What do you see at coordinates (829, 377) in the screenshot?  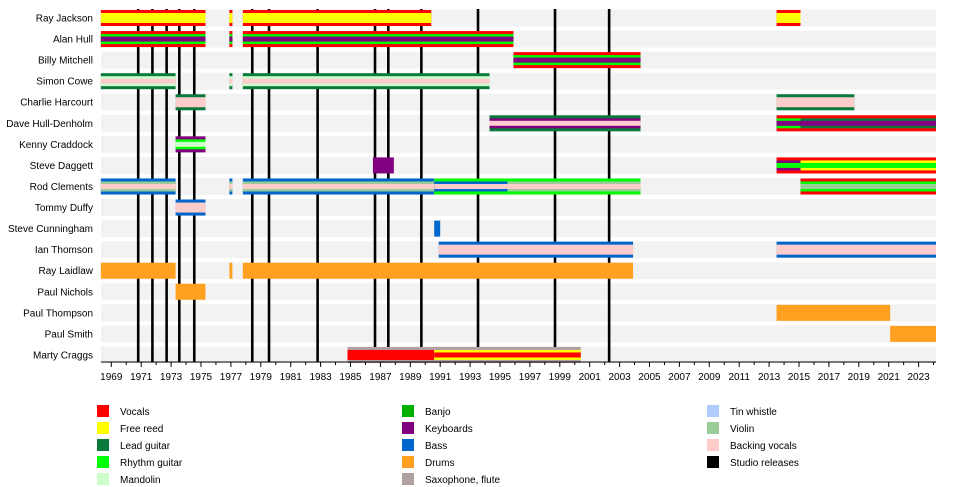 I see `x-tick-label: 2017` at bounding box center [829, 377].